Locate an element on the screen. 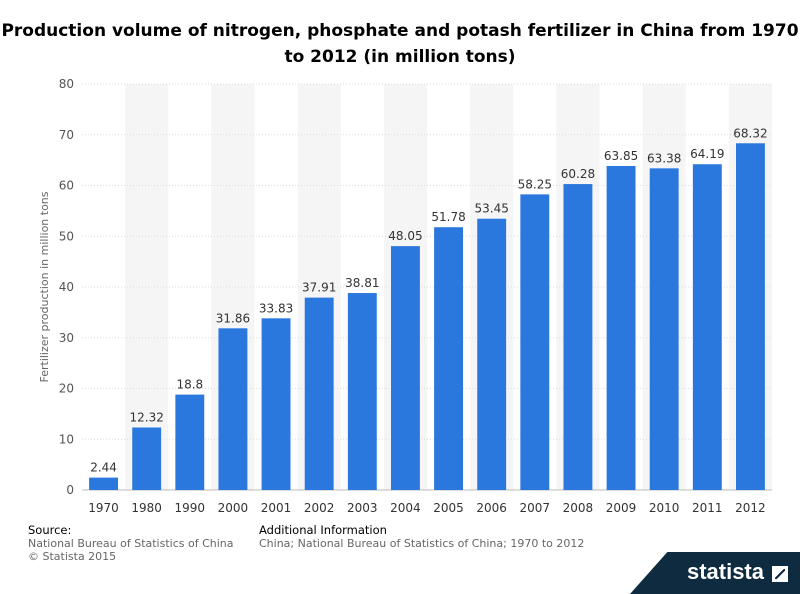  x-tick-label: 2009 is located at coordinates (621, 508).